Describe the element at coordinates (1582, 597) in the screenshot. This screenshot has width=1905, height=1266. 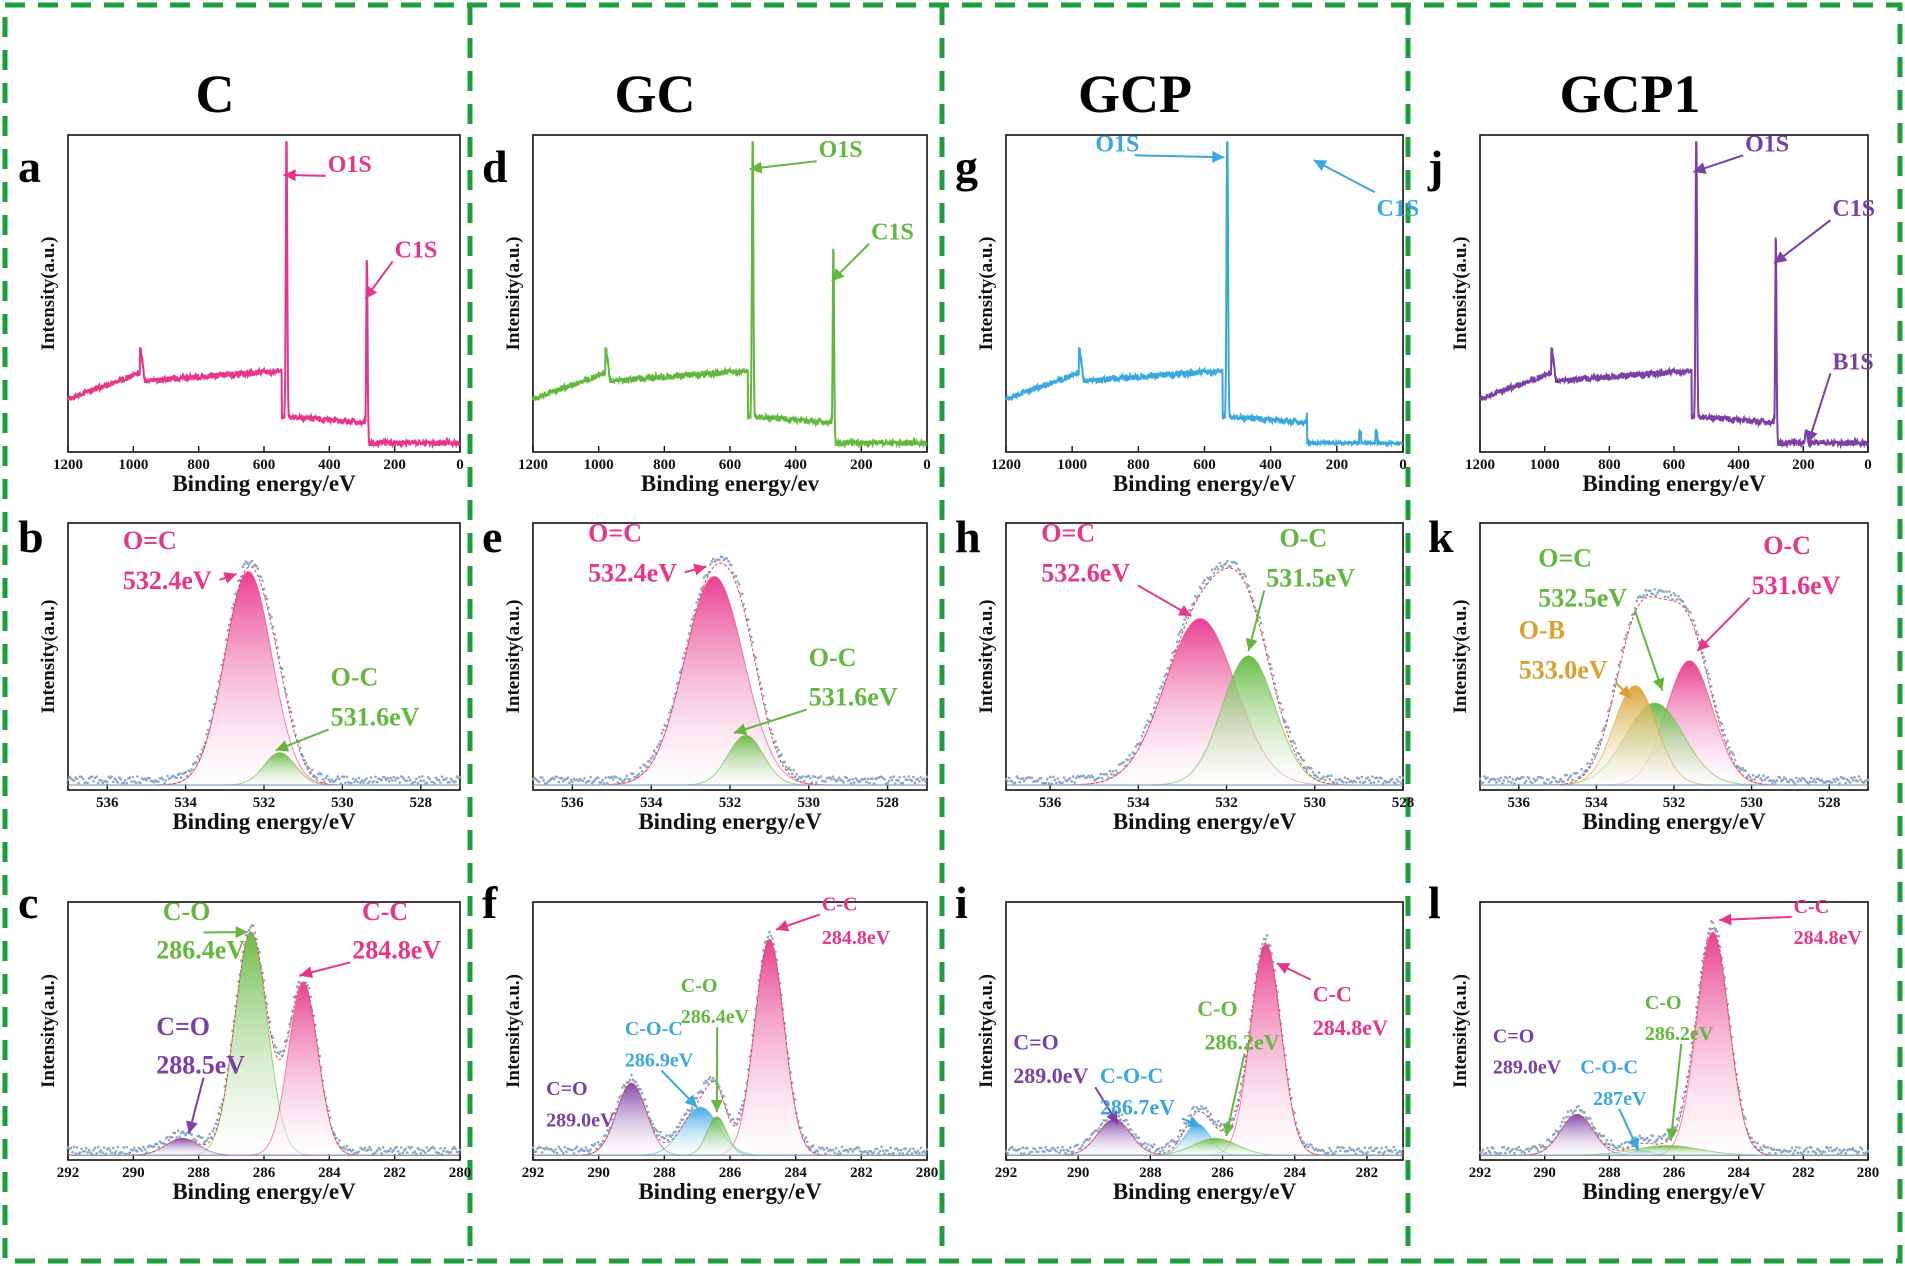
I see `annotation-532.5eV: 532.5eV` at that location.